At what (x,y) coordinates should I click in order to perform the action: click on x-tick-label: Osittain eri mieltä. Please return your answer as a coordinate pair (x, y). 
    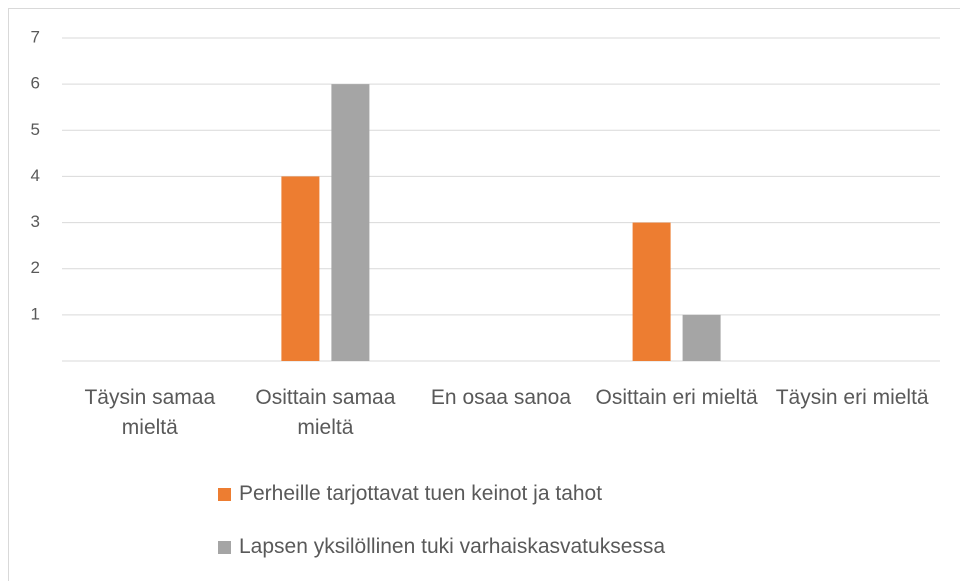
    Looking at the image, I should click on (676, 397).